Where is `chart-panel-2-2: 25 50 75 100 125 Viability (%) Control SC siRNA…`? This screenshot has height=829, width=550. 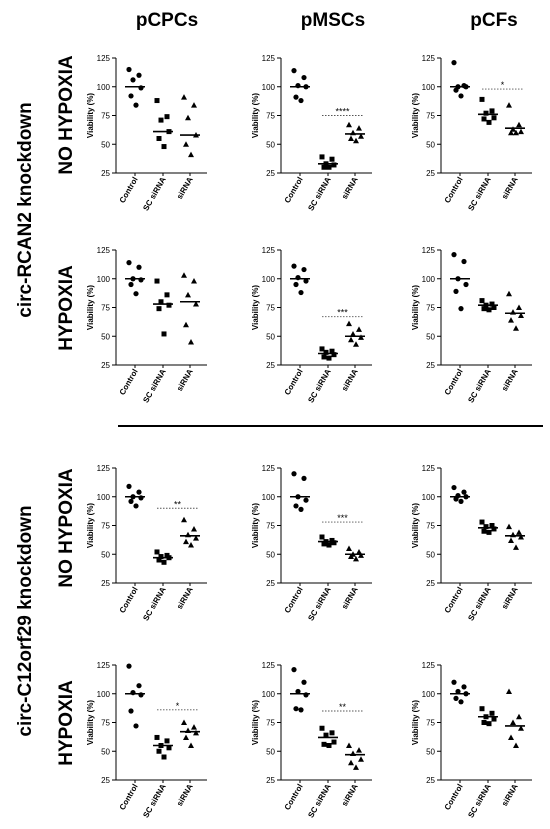
chart-panel-2-2: 25 50 75 100 125 Viability (%) Control SC siRNA… is located at coordinates (471, 543).